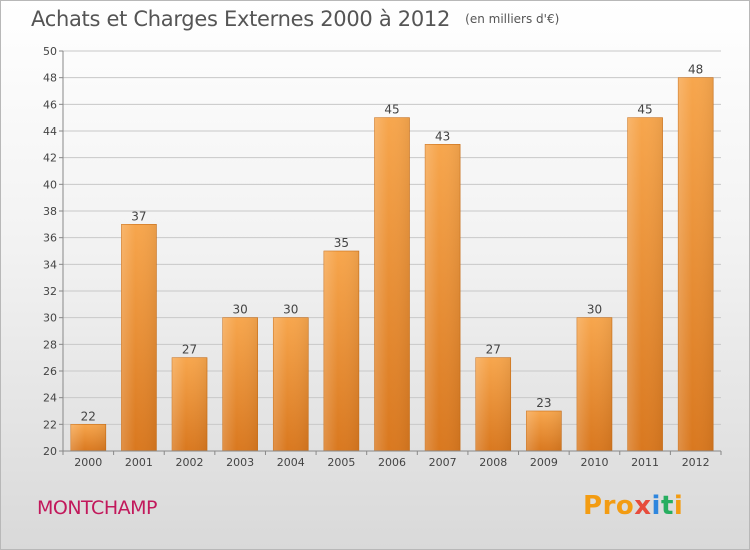  Describe the element at coordinates (391, 110) in the screenshot. I see `value-label-2006: 45` at that location.